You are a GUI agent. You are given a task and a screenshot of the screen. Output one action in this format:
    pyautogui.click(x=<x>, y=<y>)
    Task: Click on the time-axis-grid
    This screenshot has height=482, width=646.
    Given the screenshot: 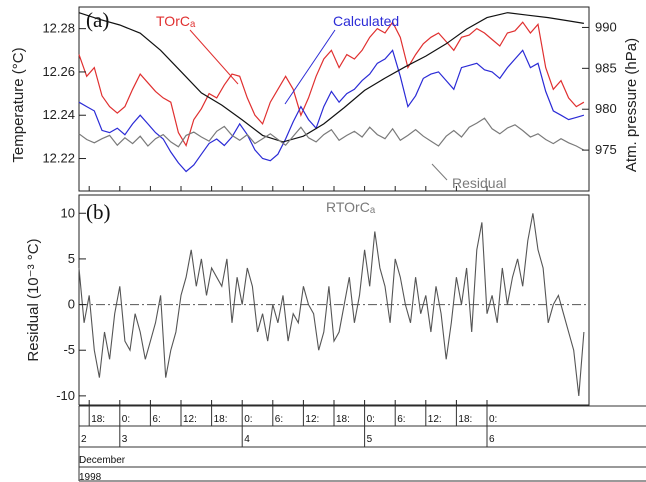 What is the action you would take?
    pyautogui.click(x=362, y=443)
    